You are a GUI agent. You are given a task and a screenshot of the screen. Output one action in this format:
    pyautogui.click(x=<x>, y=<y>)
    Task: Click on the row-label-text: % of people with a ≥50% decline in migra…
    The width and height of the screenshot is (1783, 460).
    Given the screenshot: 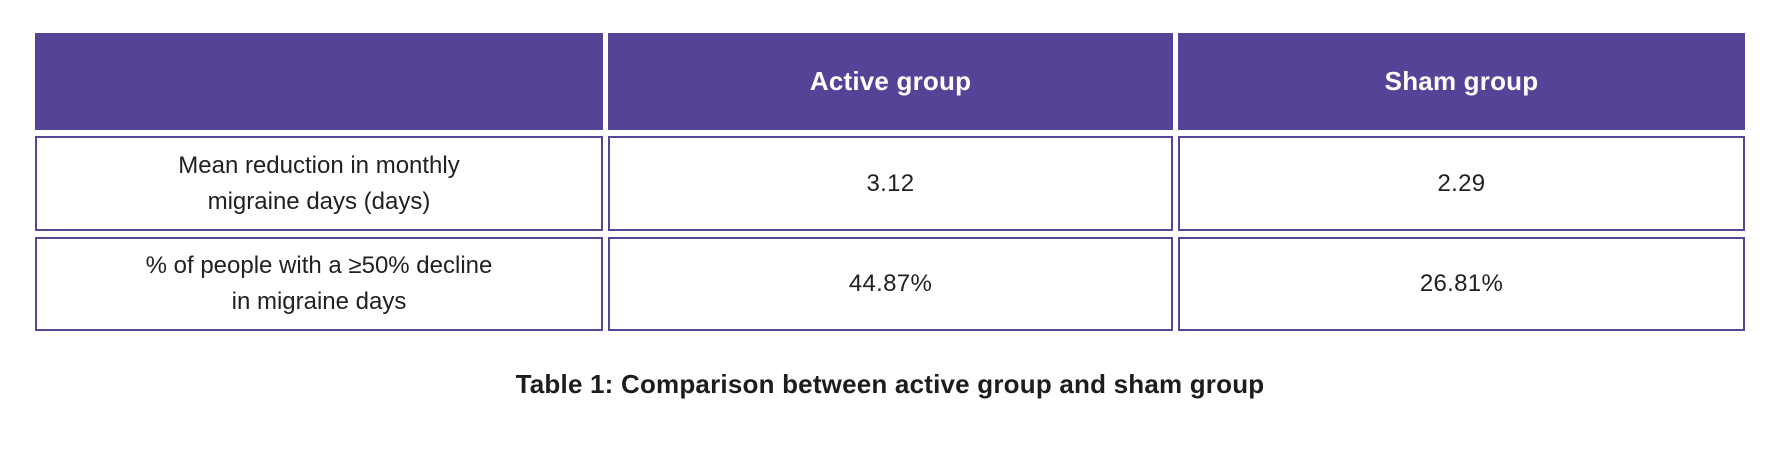 What is the action you would take?
    pyautogui.click(x=319, y=284)
    